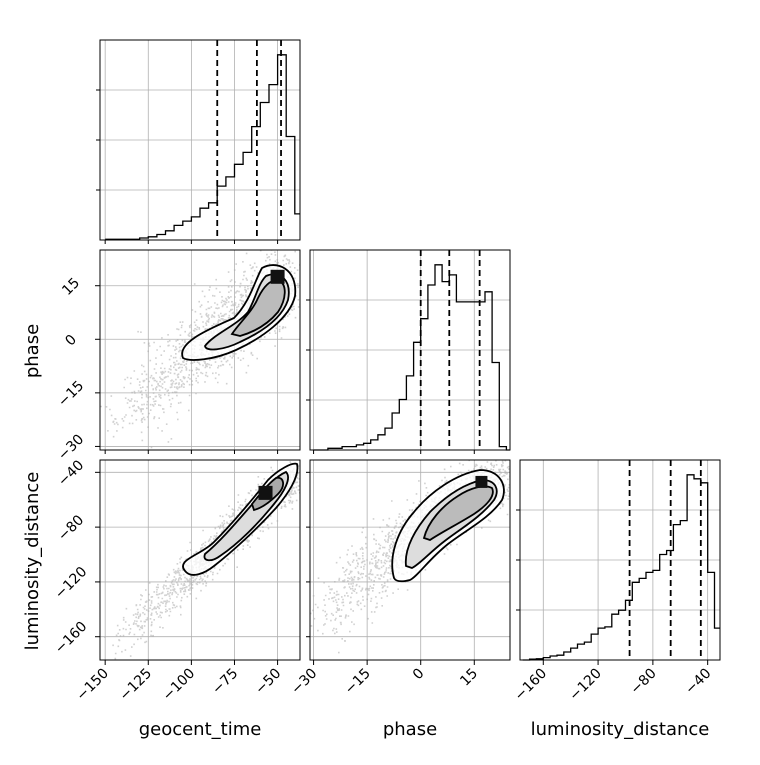 This screenshot has height=765, width=760. What do you see at coordinates (136, 685) in the screenshot?
I see `x-tick-label: −125` at bounding box center [136, 685].